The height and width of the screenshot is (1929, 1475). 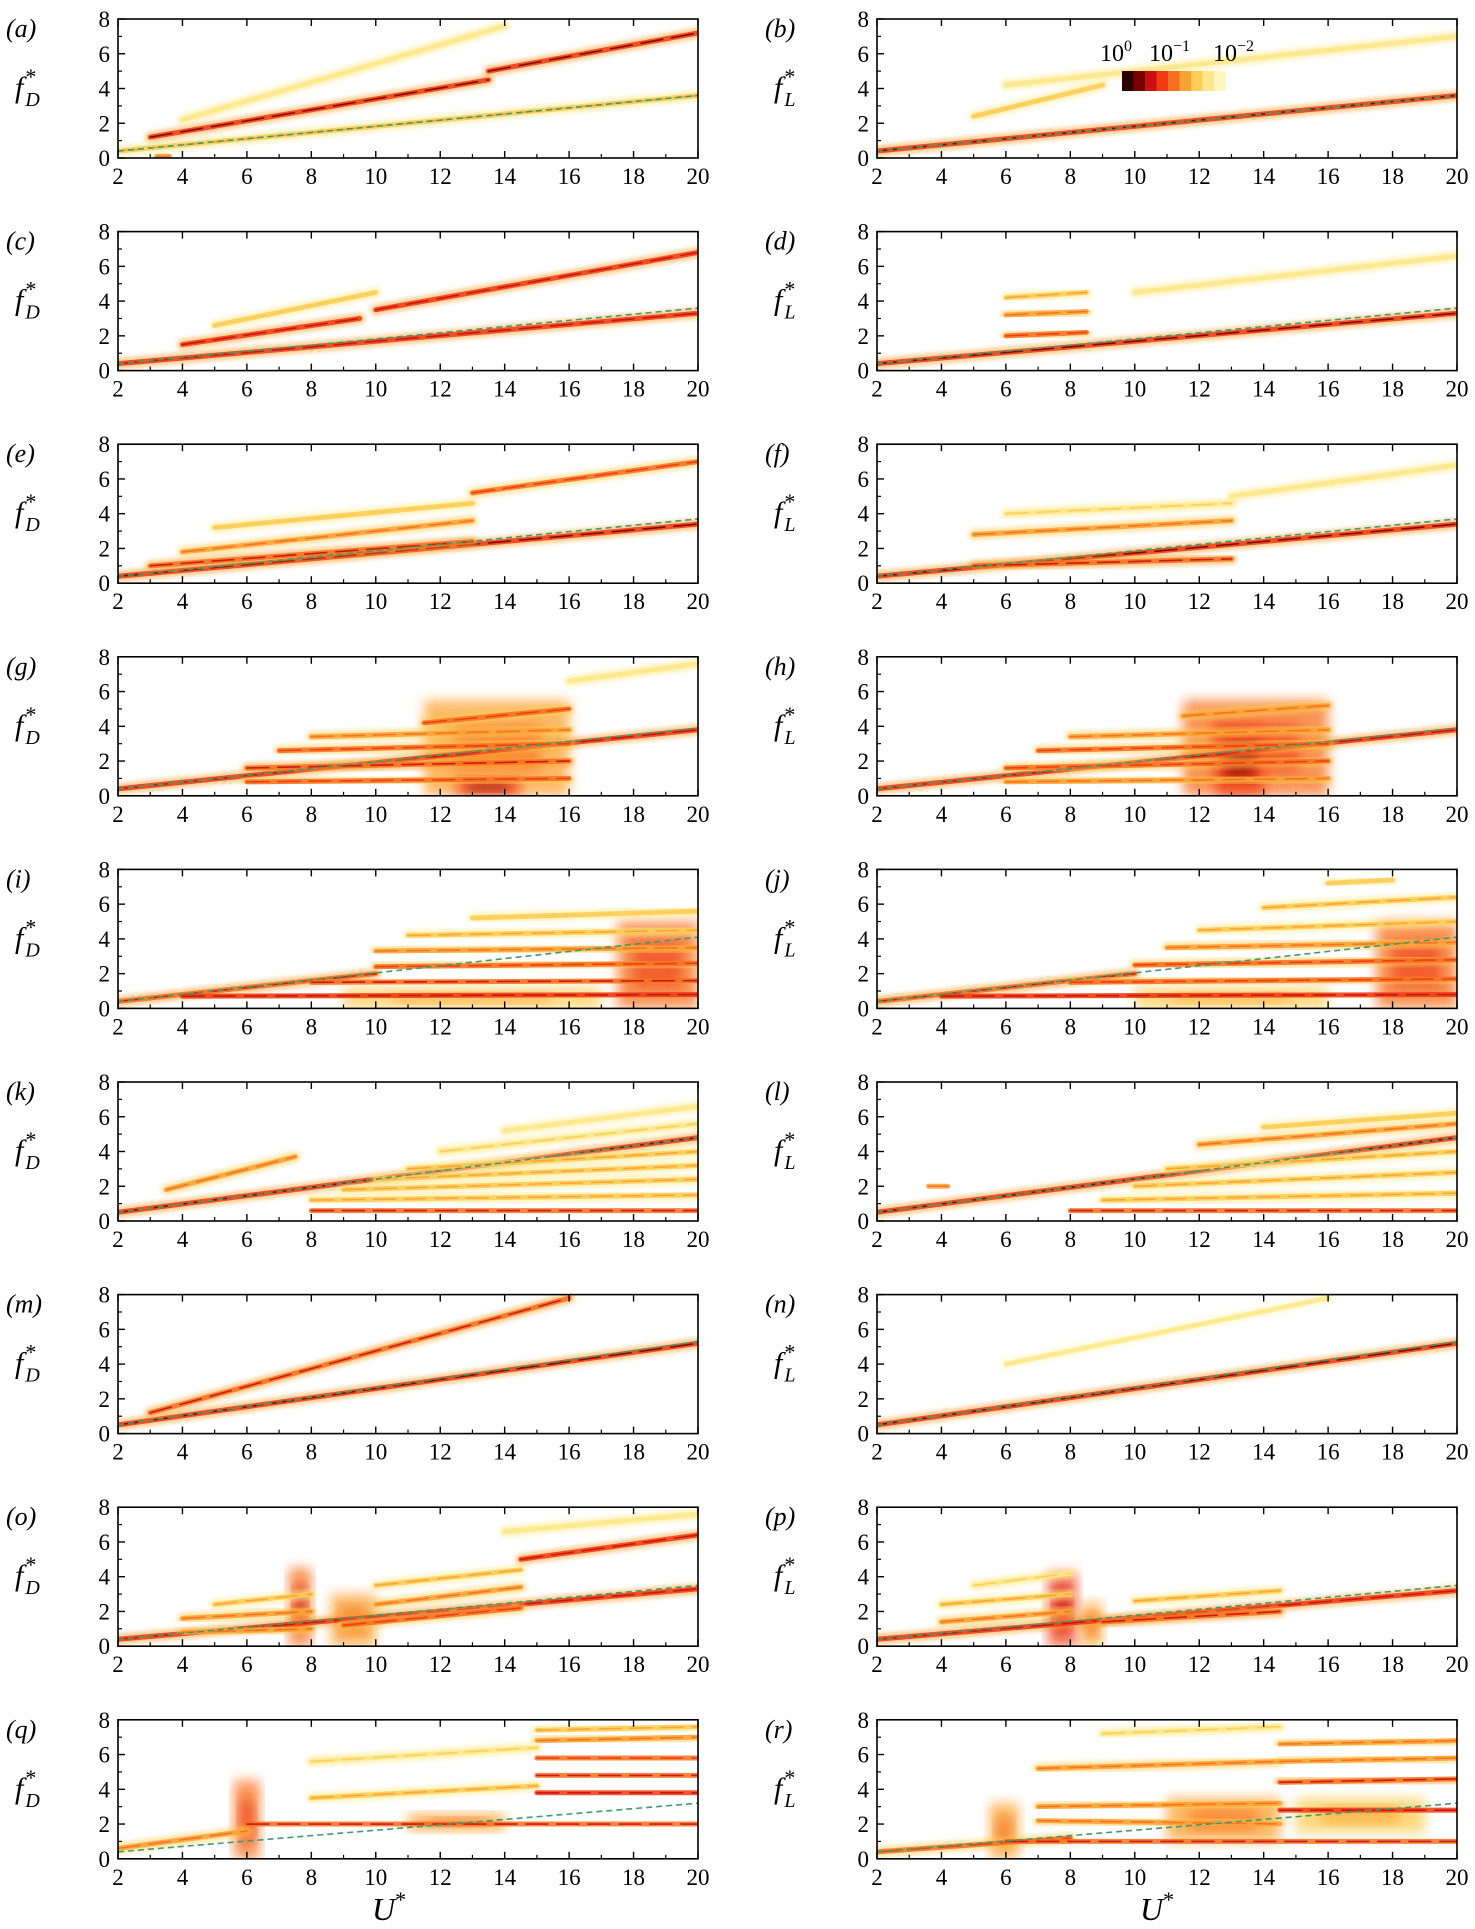 I want to click on y-axis-label: f* L, so click(x=784, y=1150).